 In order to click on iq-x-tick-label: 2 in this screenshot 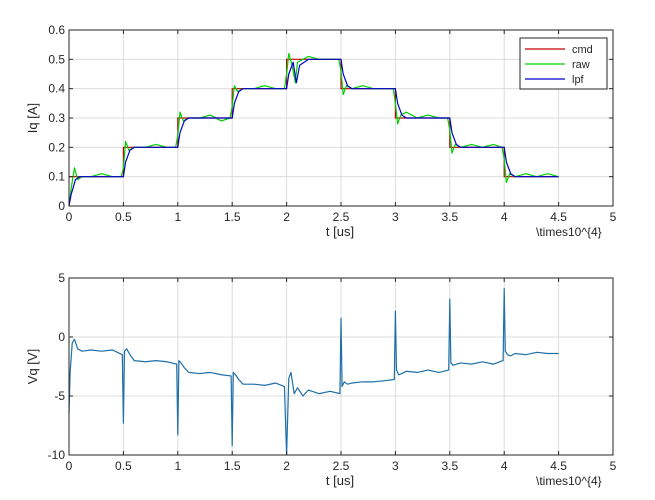, I will do `click(286, 217)`.